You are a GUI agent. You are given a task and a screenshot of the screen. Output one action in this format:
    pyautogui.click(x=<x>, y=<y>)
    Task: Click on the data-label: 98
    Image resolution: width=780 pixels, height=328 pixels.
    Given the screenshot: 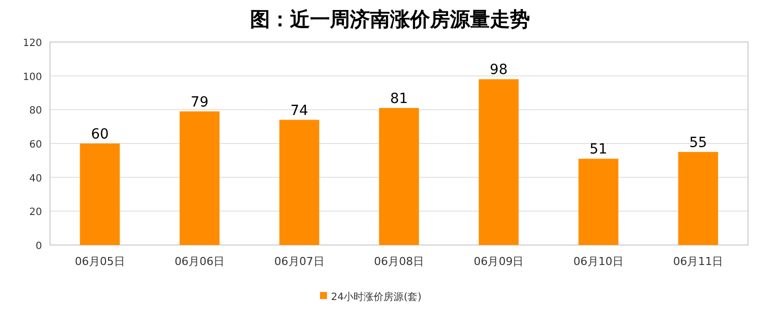 What is the action you would take?
    pyautogui.click(x=499, y=70)
    